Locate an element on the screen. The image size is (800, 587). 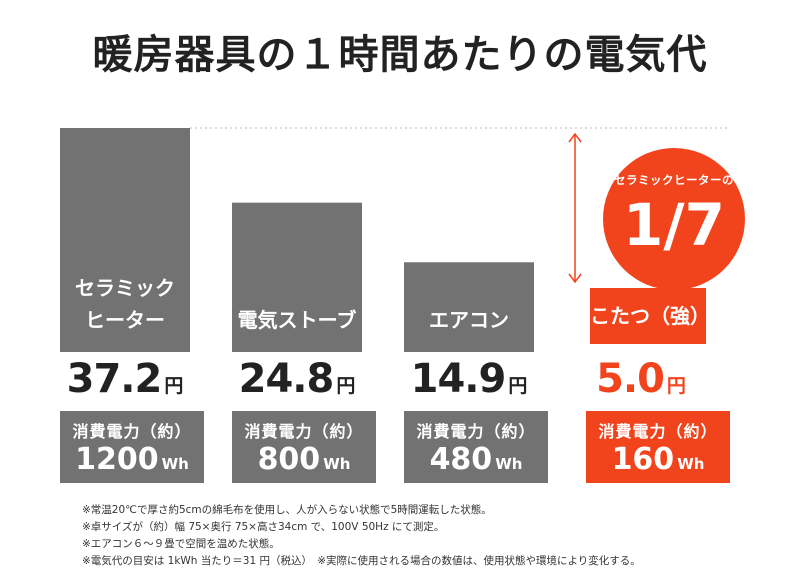
chart-title: 暖房器具の１時間あたりの電気代 is located at coordinates (400, 55).